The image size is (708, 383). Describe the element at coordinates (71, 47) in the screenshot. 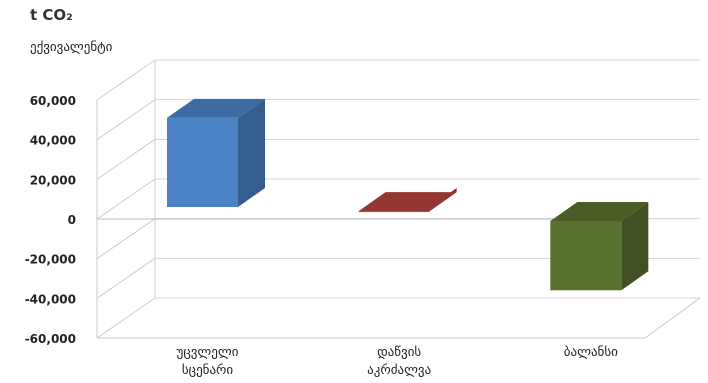

I see `y-axis-label: ექვივალენტი` at that location.